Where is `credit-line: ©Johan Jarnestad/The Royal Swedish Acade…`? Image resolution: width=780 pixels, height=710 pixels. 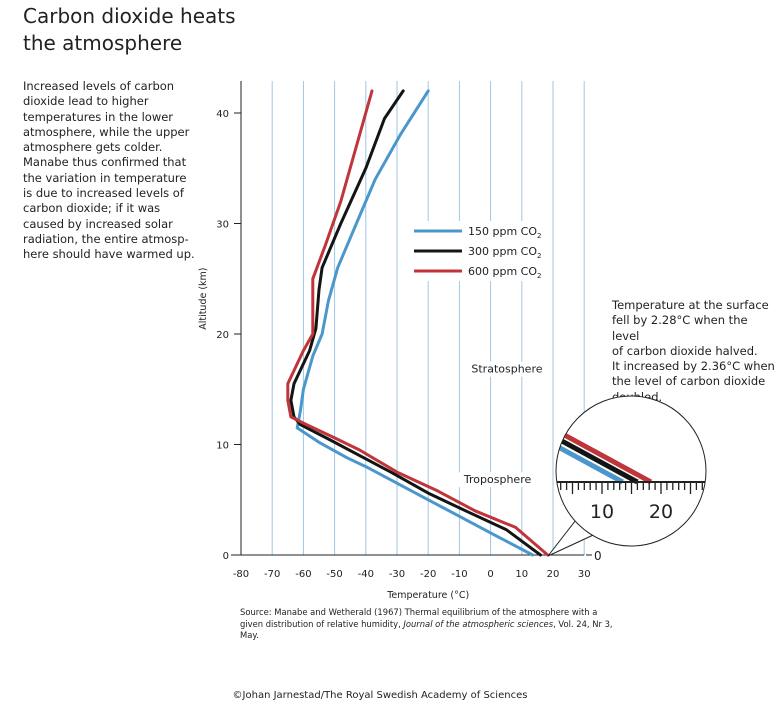
credit-line: ©Johan Jarnestad/The Royal Swedish Acade… is located at coordinates (380, 695).